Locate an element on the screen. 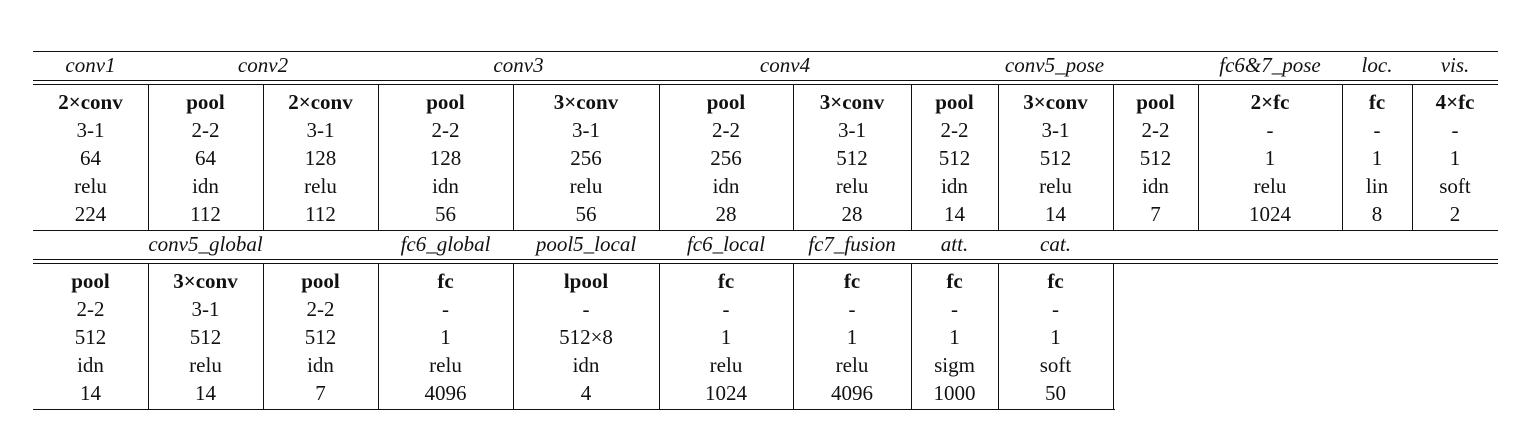 Image resolution: width=1538 pixels, height=442 pixels. rule-top-header-b is located at coordinates (765, 84).